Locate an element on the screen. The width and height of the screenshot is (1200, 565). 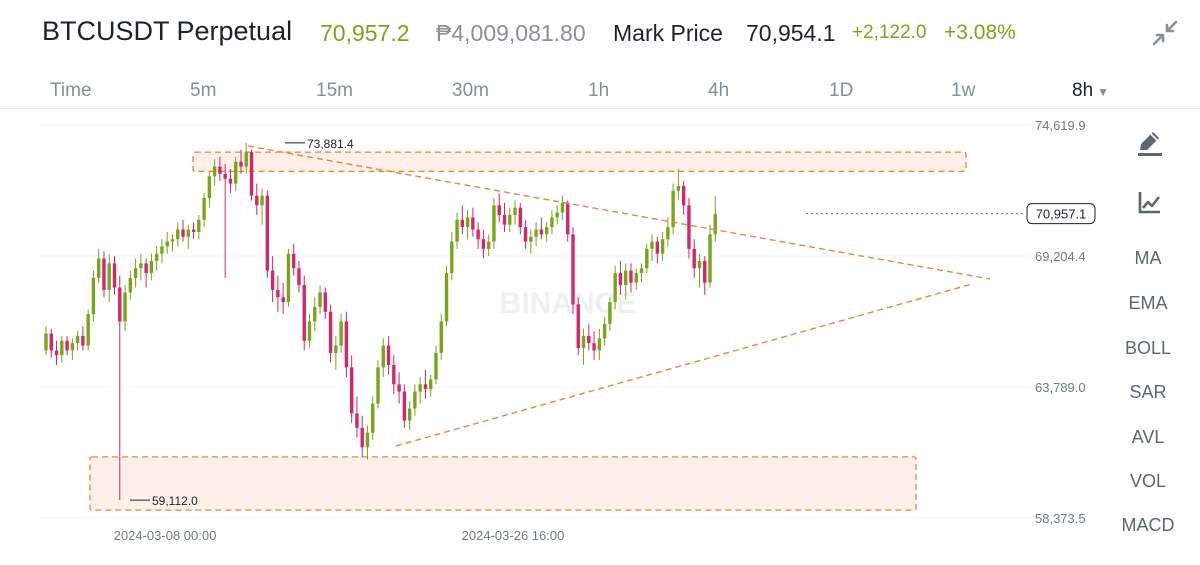
interval-1h: 1h is located at coordinates (599, 90).